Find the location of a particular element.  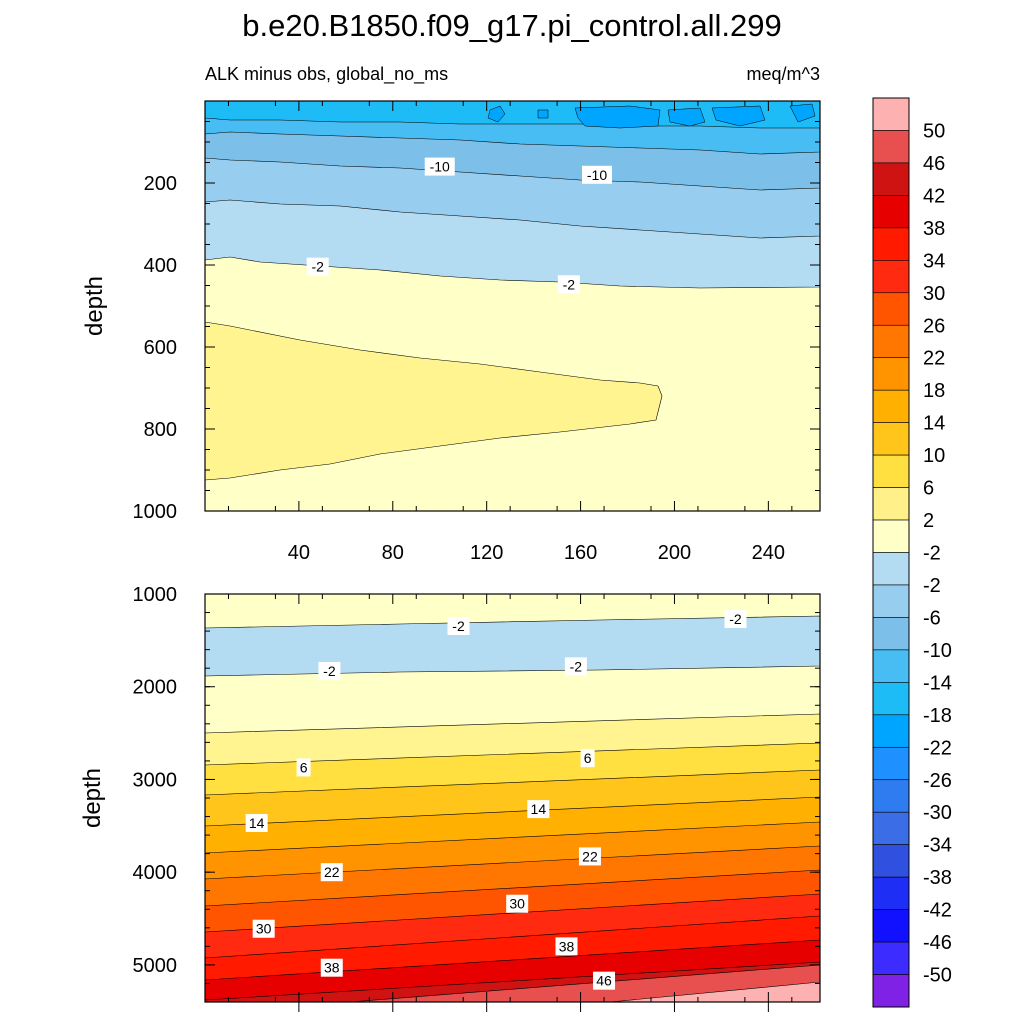

colorbar-label: -26 is located at coordinates (937, 781).